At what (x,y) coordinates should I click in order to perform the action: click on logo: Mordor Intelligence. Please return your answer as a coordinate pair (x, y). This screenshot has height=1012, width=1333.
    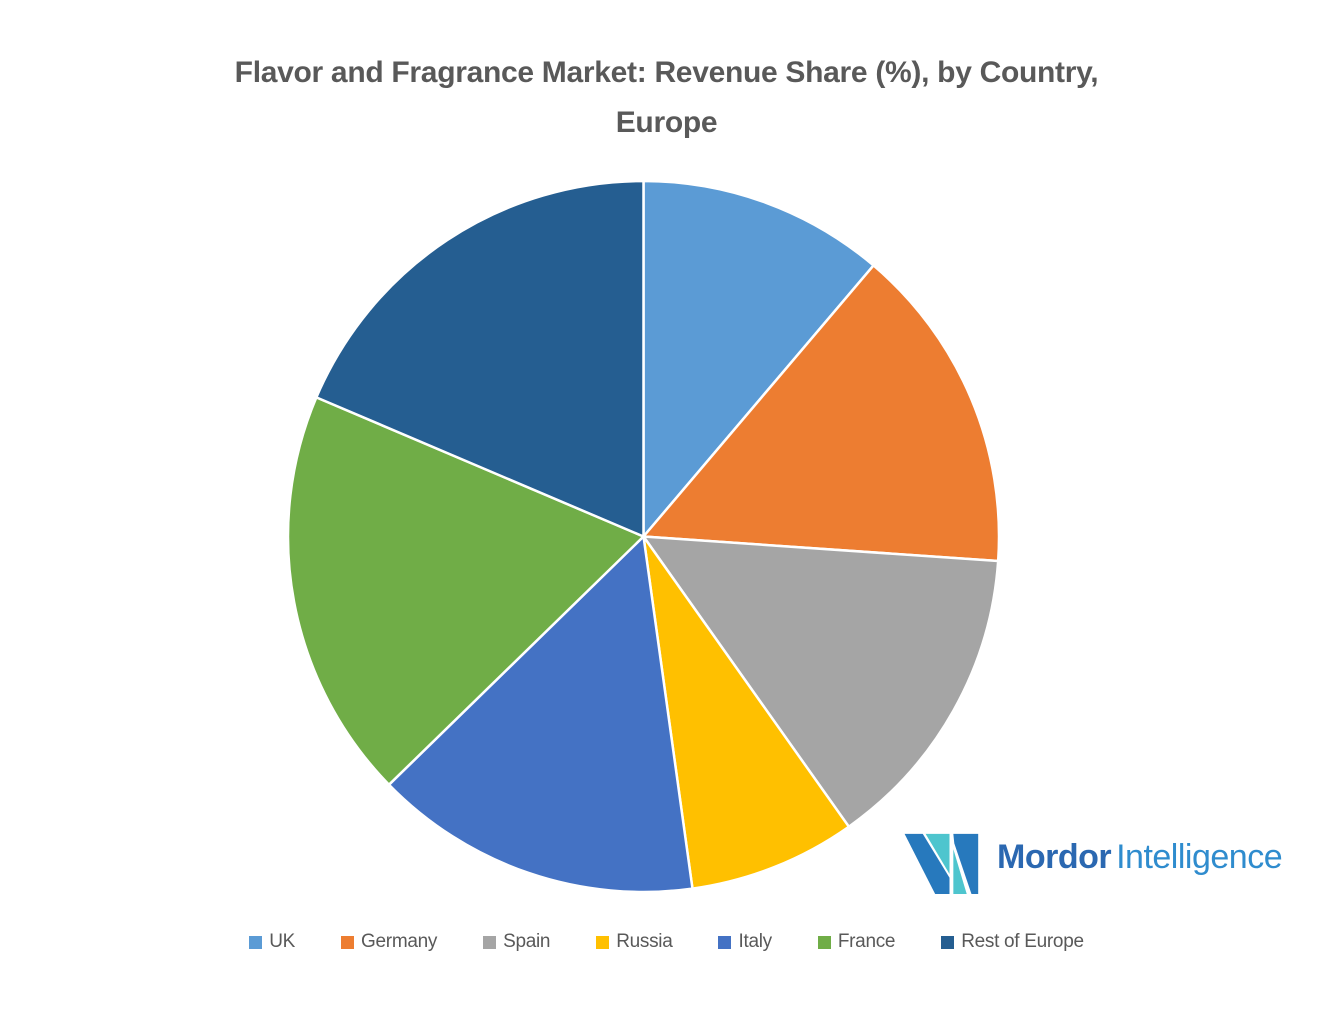
    Looking at the image, I should click on (1090, 862).